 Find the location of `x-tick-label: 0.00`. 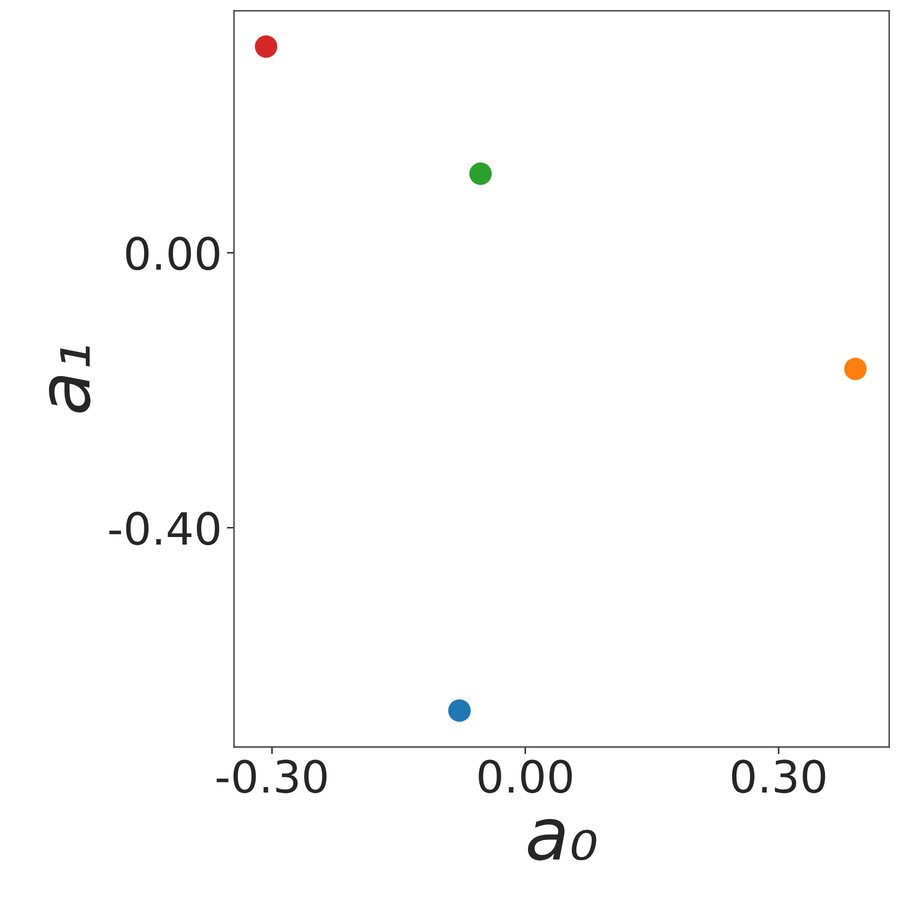

x-tick-label: 0.00 is located at coordinates (525, 777).